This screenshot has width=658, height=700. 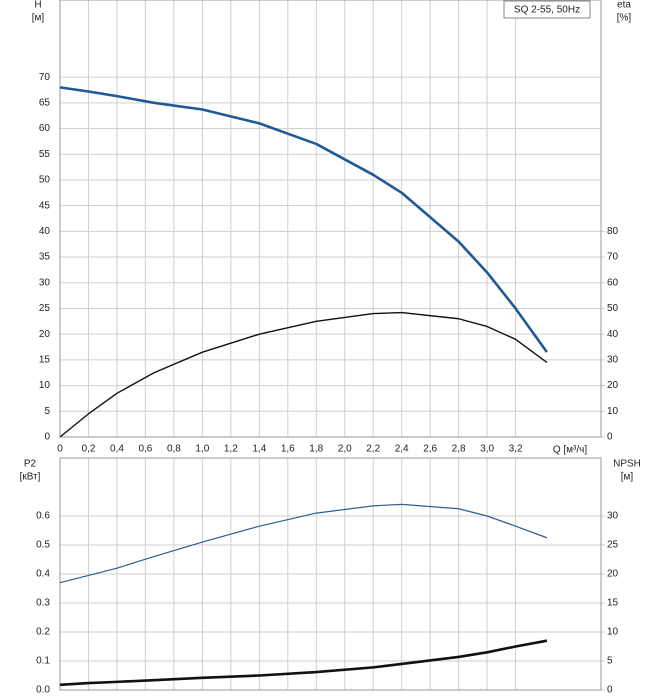 I want to click on y-tick-label: 0.5, so click(x=43, y=545).